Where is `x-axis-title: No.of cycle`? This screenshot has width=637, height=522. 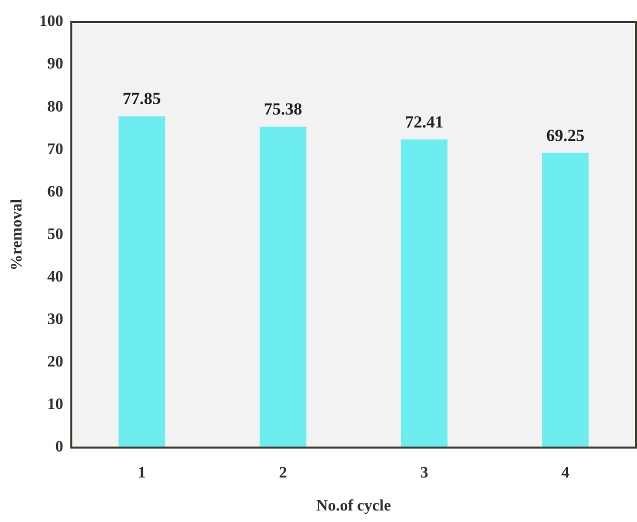 x-axis-title: No.of cycle is located at coordinates (353, 506).